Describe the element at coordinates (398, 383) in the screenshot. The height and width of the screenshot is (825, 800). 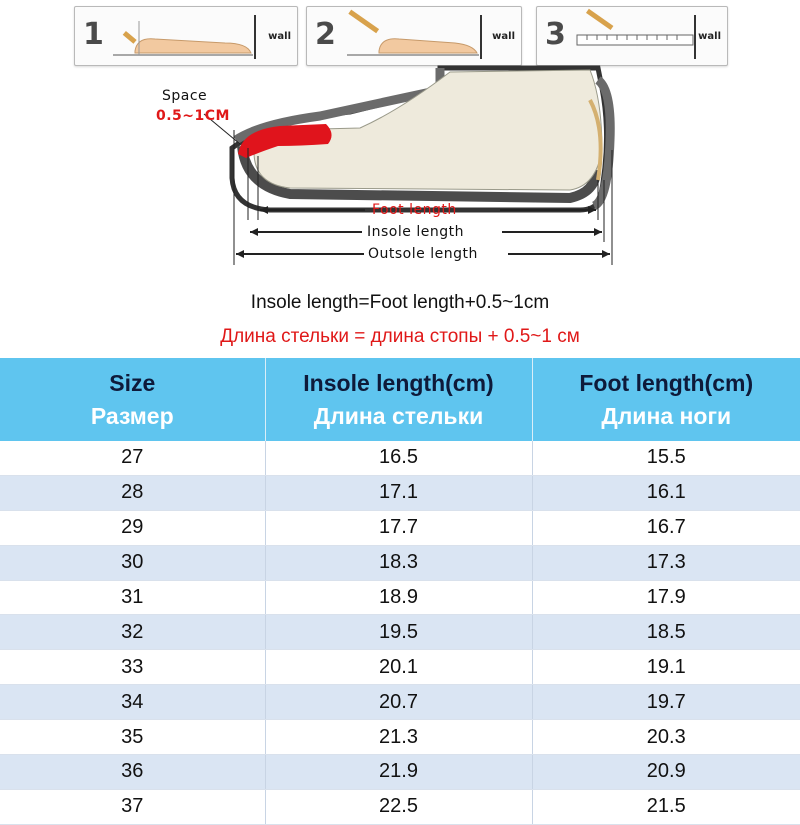
I see `column-header-label: Insole length(cm)` at that location.